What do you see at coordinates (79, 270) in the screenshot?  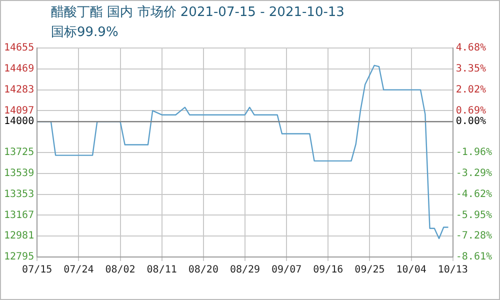 I see `x-tick-label: 07/24` at bounding box center [79, 270].